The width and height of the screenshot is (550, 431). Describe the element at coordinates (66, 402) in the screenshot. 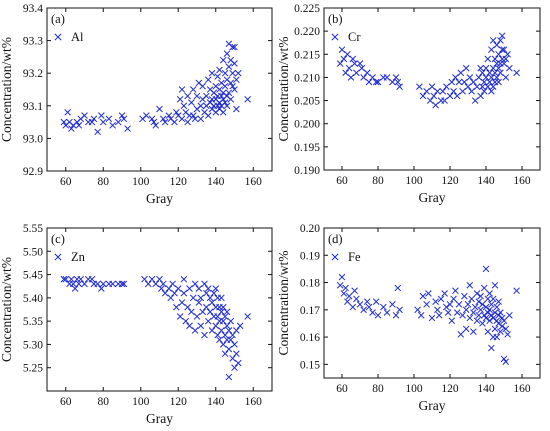

I see `panel-c-x-tick-label: 60` at that location.